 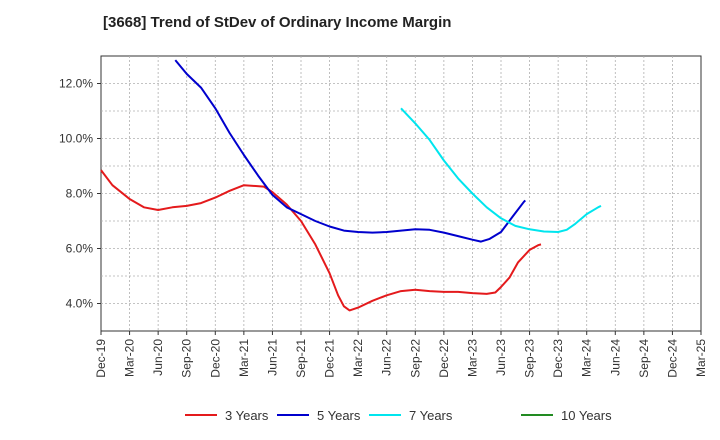 I want to click on y-tick-label: 12.0%, so click(x=76, y=84).